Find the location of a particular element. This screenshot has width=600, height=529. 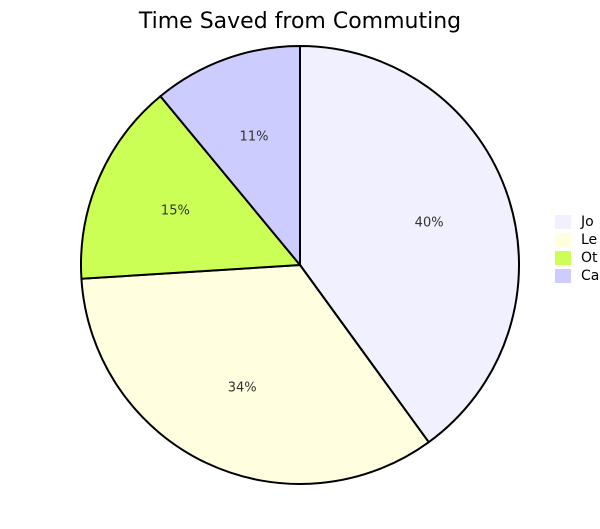

legend-label: Ca is located at coordinates (590, 276).